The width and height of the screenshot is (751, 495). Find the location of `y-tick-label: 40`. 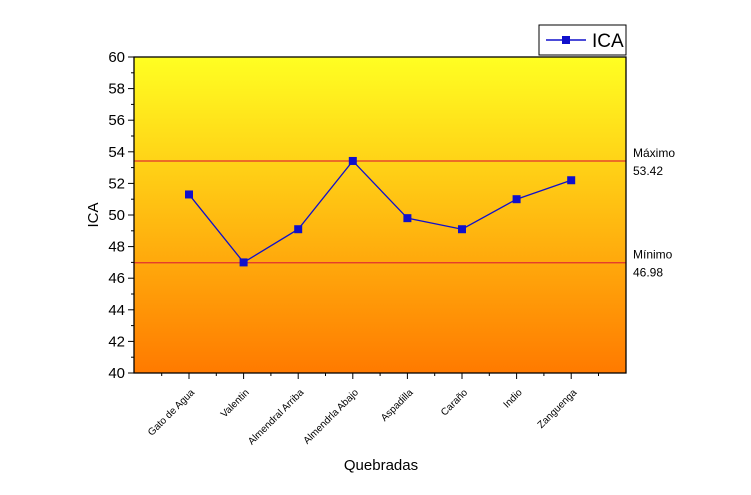

y-tick-label: 40 is located at coordinates (116, 373).